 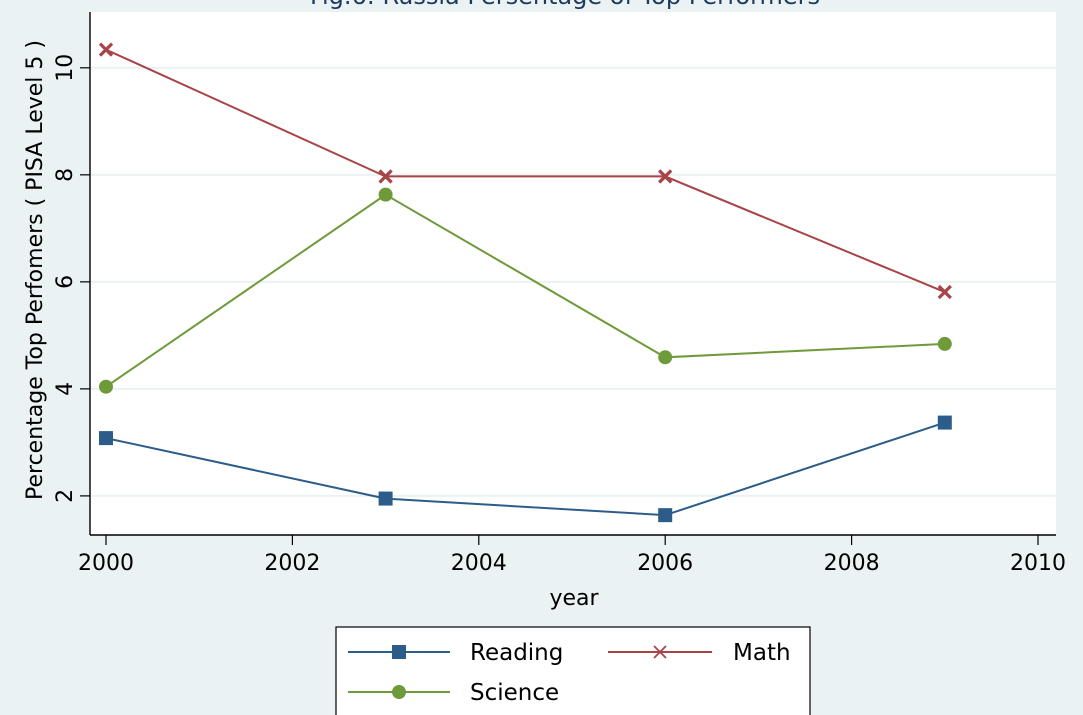 What do you see at coordinates (699, 653) in the screenshot?
I see `legend-item-math: Math` at bounding box center [699, 653].